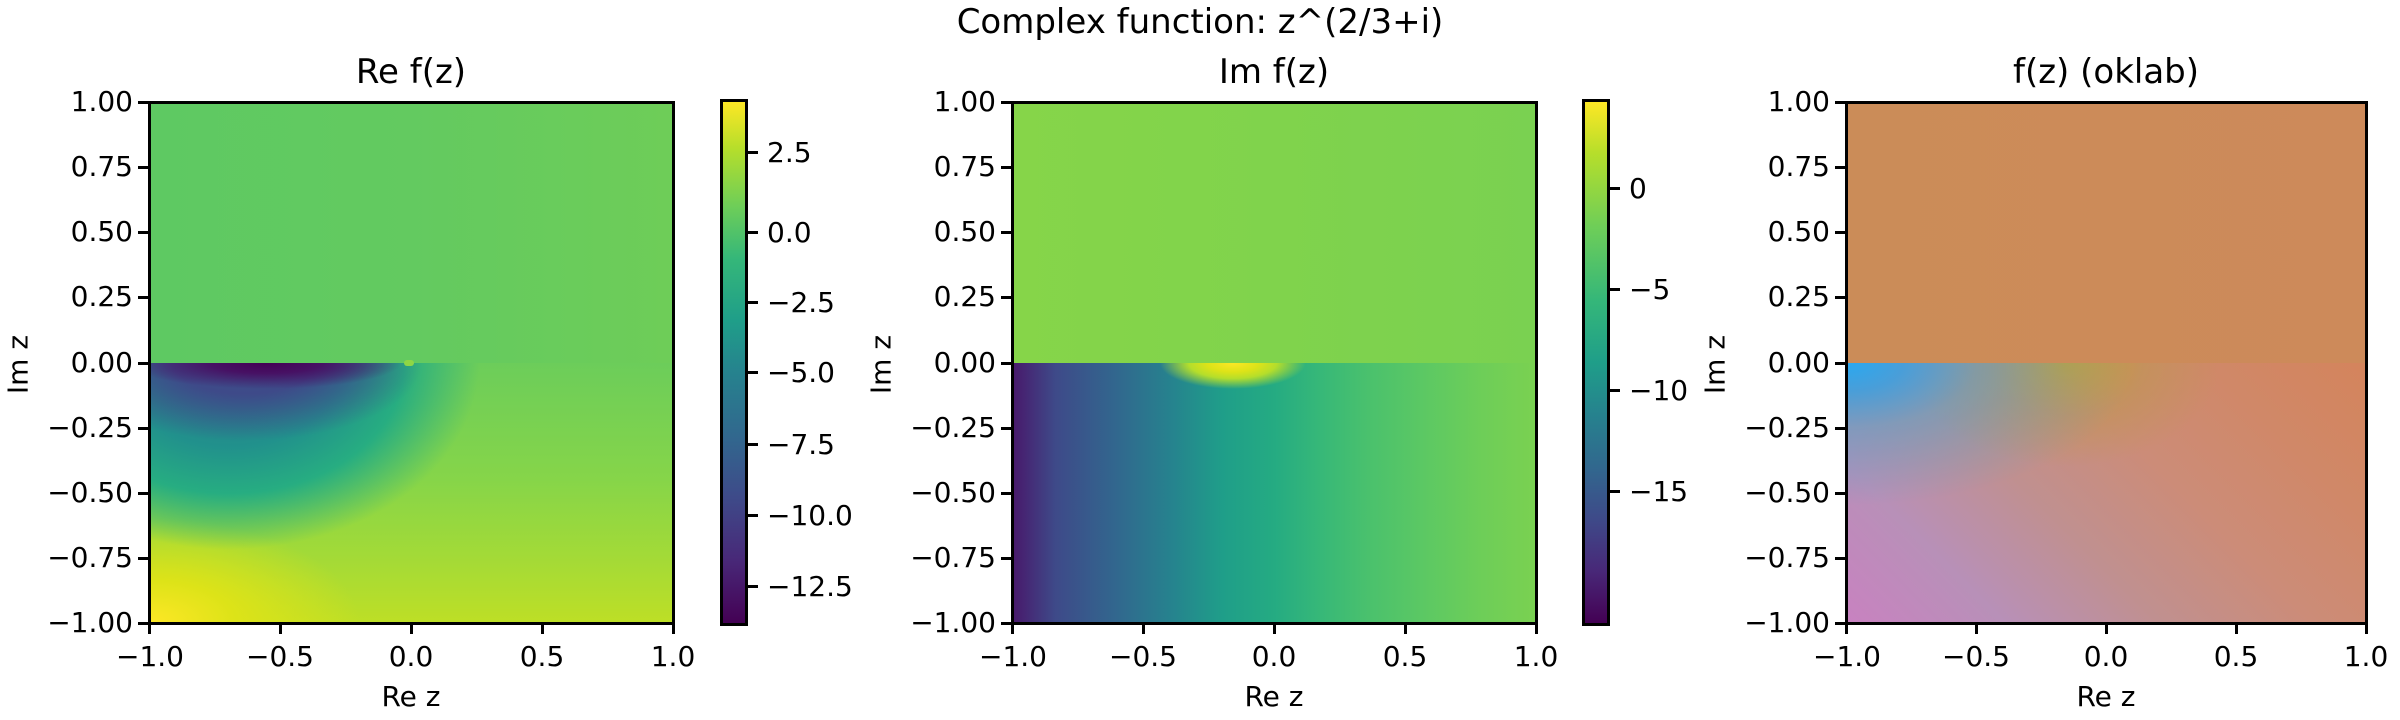 The image size is (2400, 720). What do you see at coordinates (810, 586) in the screenshot?
I see `colorbar-tick-label: −12.5` at bounding box center [810, 586].